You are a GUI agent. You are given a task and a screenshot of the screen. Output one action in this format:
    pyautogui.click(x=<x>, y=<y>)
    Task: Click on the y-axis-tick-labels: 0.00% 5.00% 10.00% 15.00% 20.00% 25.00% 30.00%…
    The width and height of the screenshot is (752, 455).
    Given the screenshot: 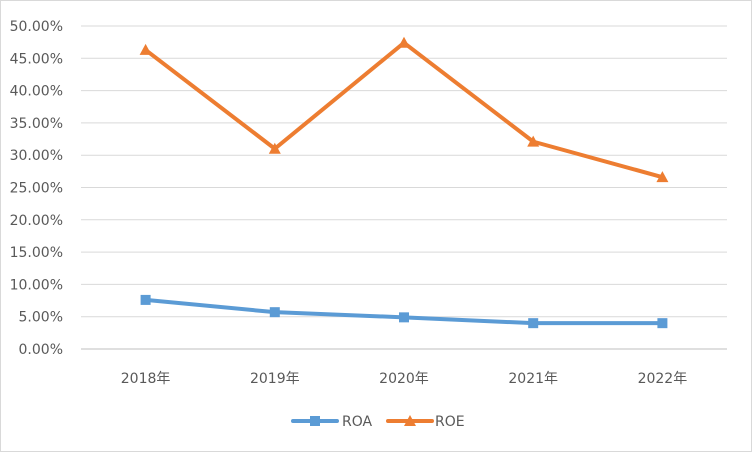 What is the action you would take?
    pyautogui.click(x=36, y=188)
    